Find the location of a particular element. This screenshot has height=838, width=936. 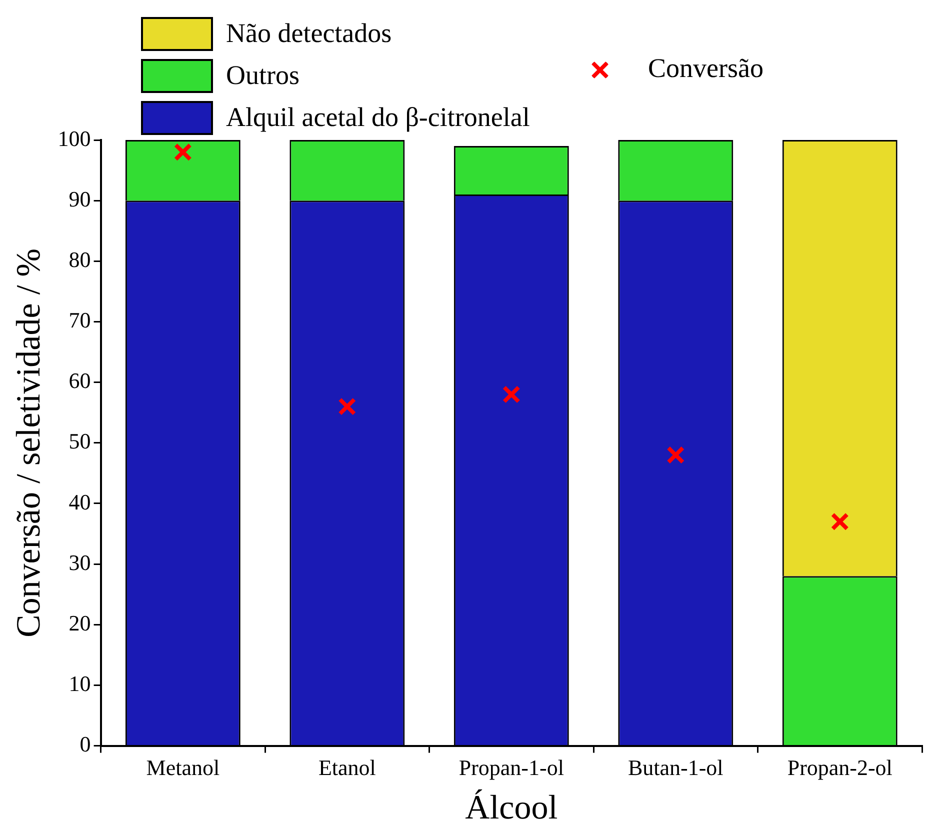

x-tick-label: Propan-1-ol is located at coordinates (511, 767).